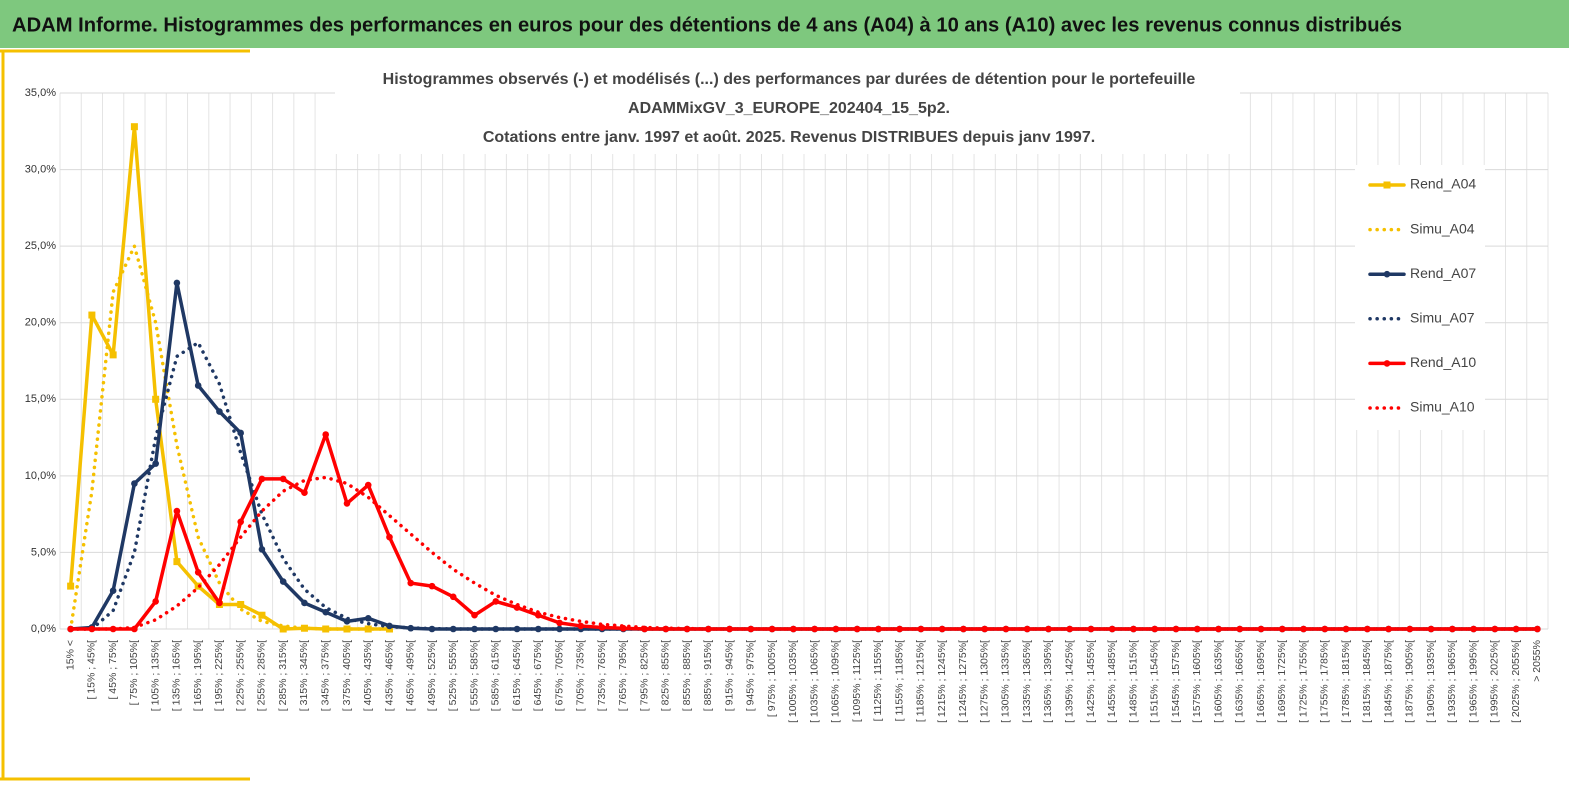  I want to click on x-tick-label: [ 1995% ; 2025%[, so click(1495, 681).